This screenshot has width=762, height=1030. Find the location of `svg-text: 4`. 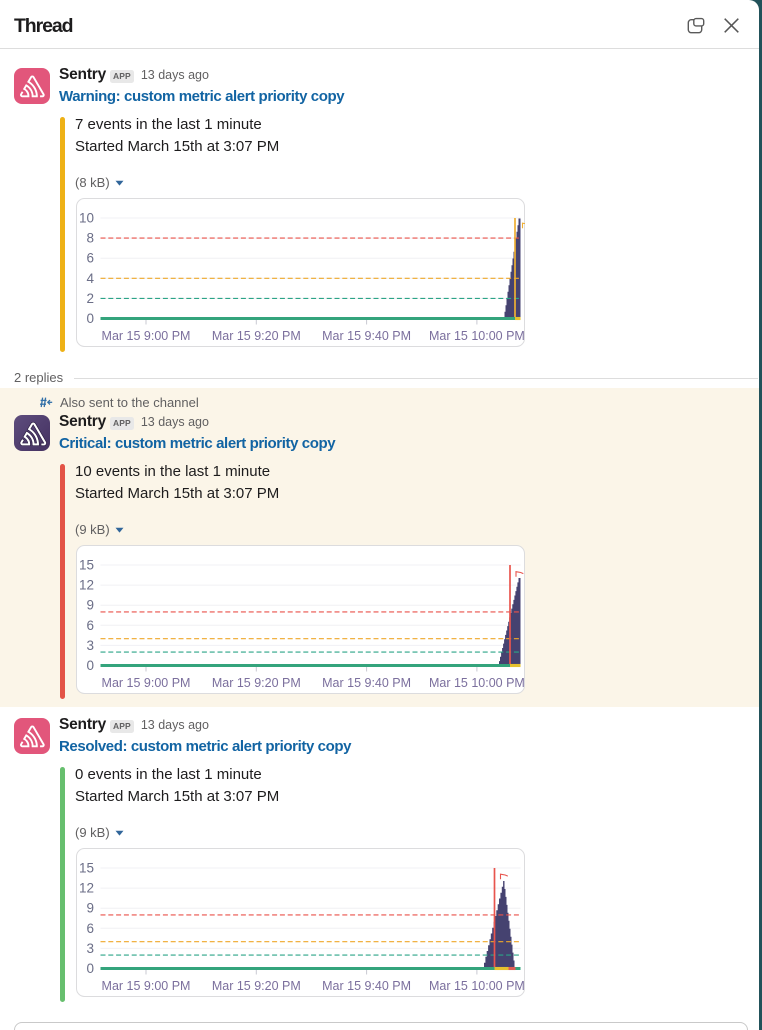

svg-text: 4 is located at coordinates (90, 278).